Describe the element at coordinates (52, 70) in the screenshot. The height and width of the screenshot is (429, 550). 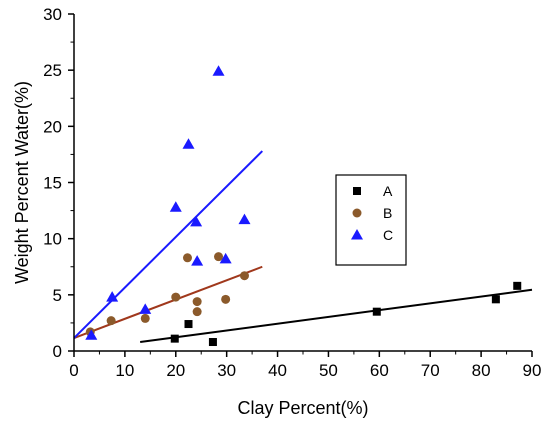
I see `y-tick-label: 25` at that location.